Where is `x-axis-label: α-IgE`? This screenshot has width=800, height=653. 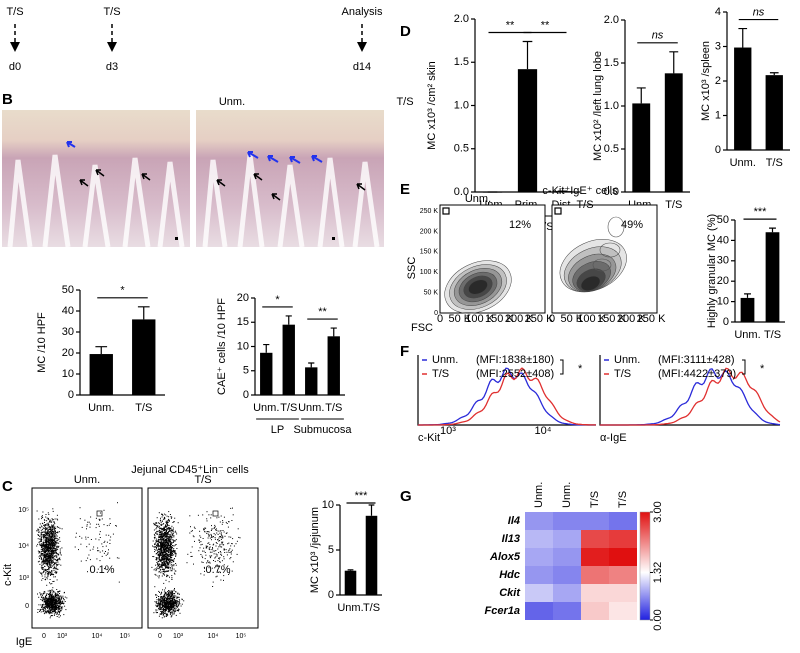 x-axis-label: α-IgE is located at coordinates (613, 438).